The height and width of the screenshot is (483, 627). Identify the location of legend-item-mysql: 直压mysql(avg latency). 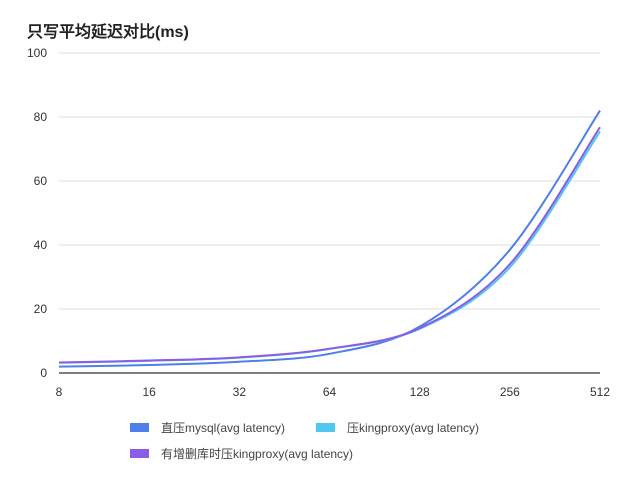
(207, 427).